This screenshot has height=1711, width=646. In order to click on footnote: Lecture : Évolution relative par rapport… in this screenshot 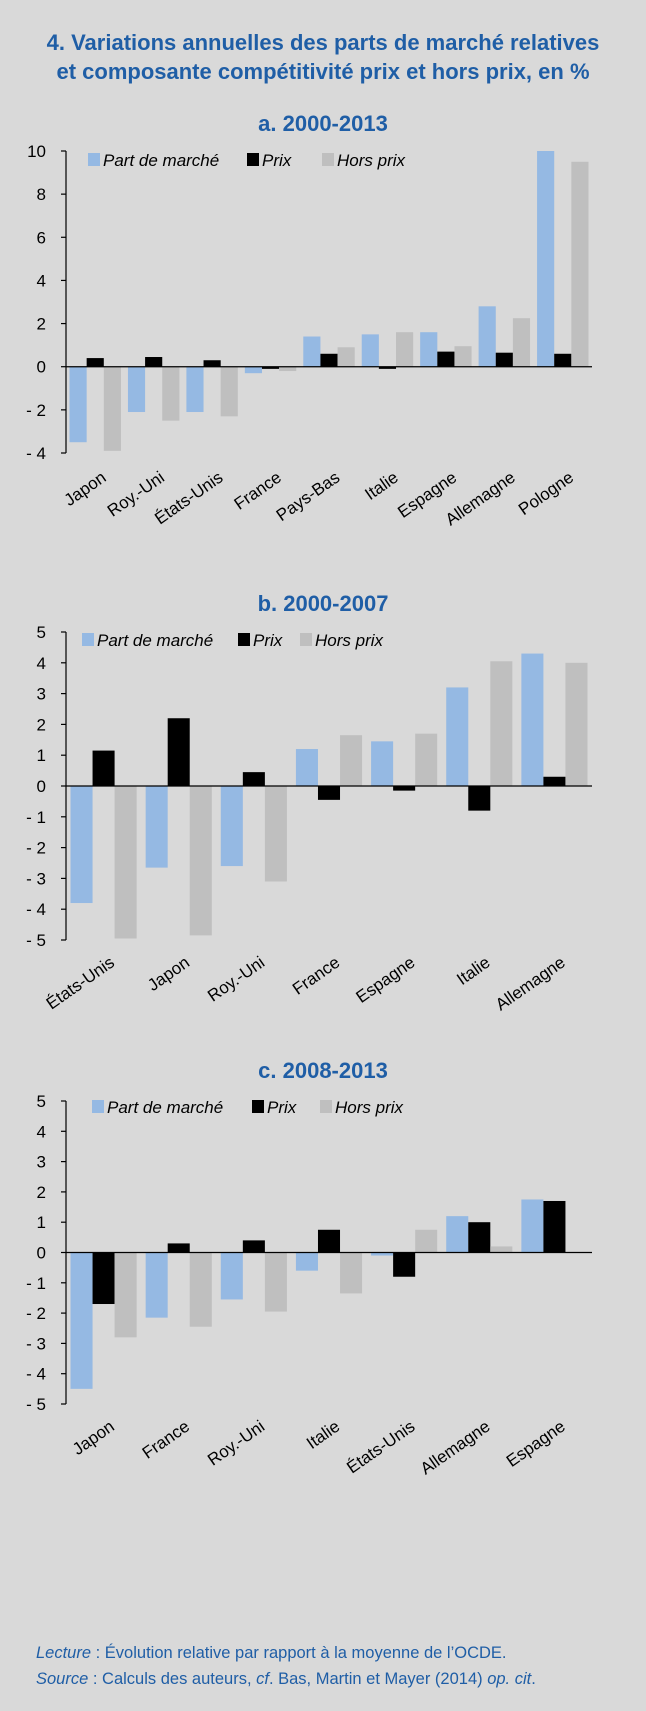, I will do `click(286, 1666)`.